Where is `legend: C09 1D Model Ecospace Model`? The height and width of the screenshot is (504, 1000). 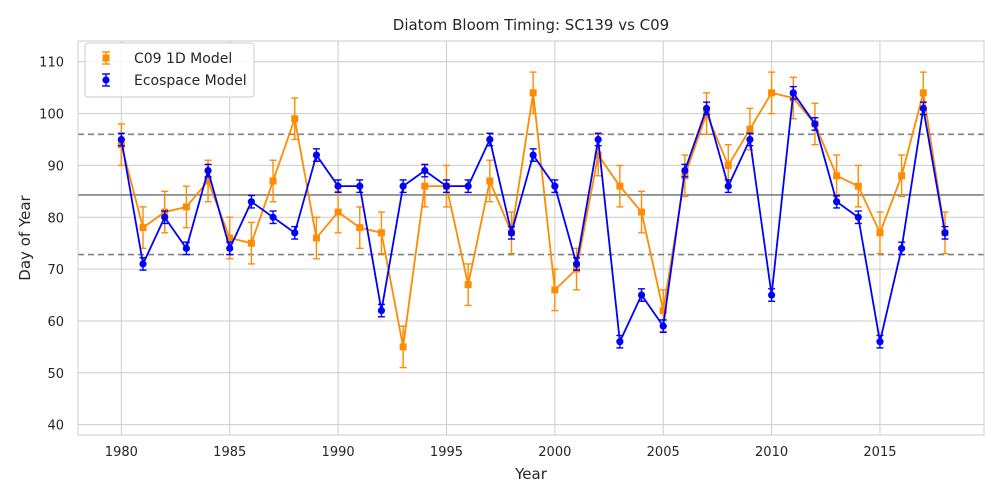
legend: C09 1D Model Ecospace Model is located at coordinates (169, 70).